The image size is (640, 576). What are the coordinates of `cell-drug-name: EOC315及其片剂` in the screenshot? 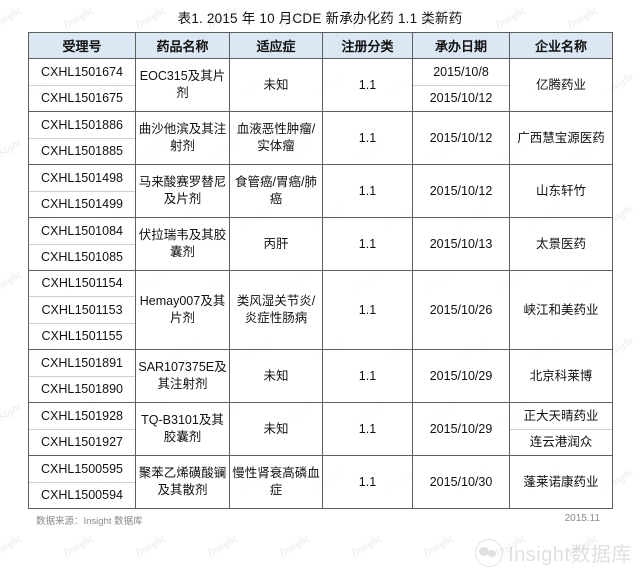 It's located at (182, 85).